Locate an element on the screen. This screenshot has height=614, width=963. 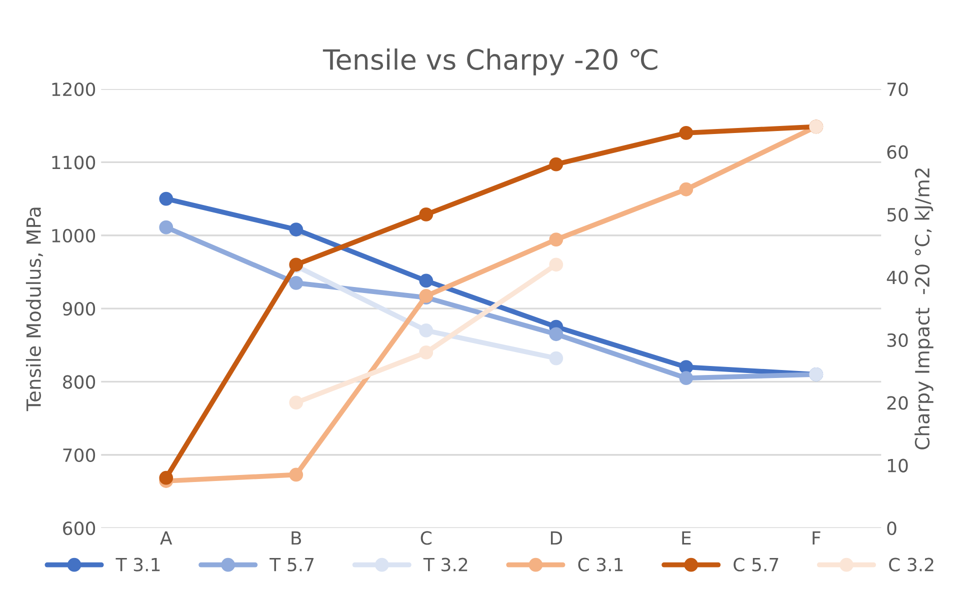
y2-tick-label: 20 is located at coordinates (897, 403).